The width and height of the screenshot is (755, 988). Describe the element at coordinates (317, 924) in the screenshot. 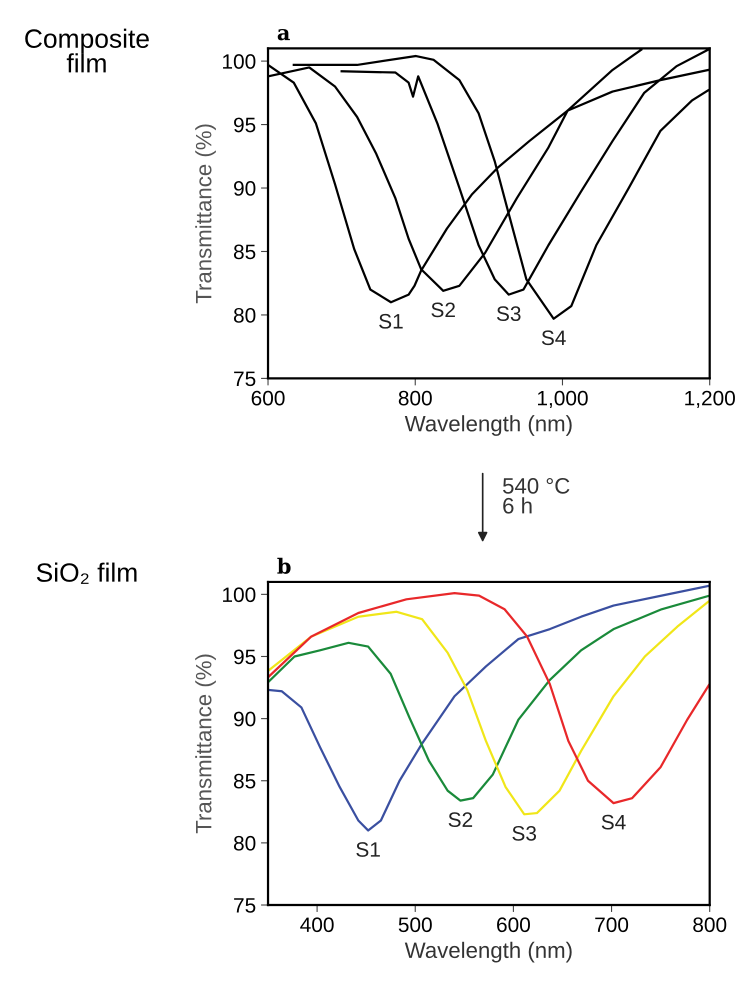

I see `x-tick-label: 400` at that location.